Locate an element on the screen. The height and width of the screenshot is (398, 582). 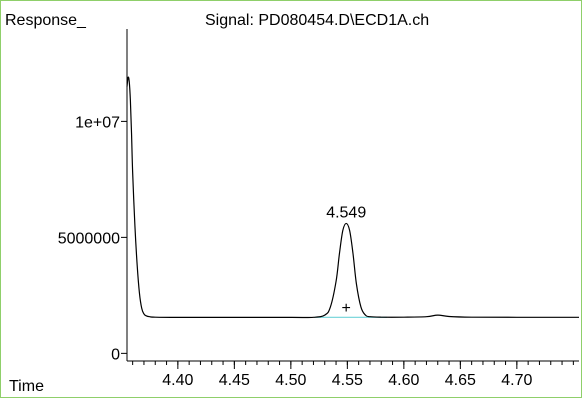
y-axis-label: Response_ is located at coordinates (46, 20).